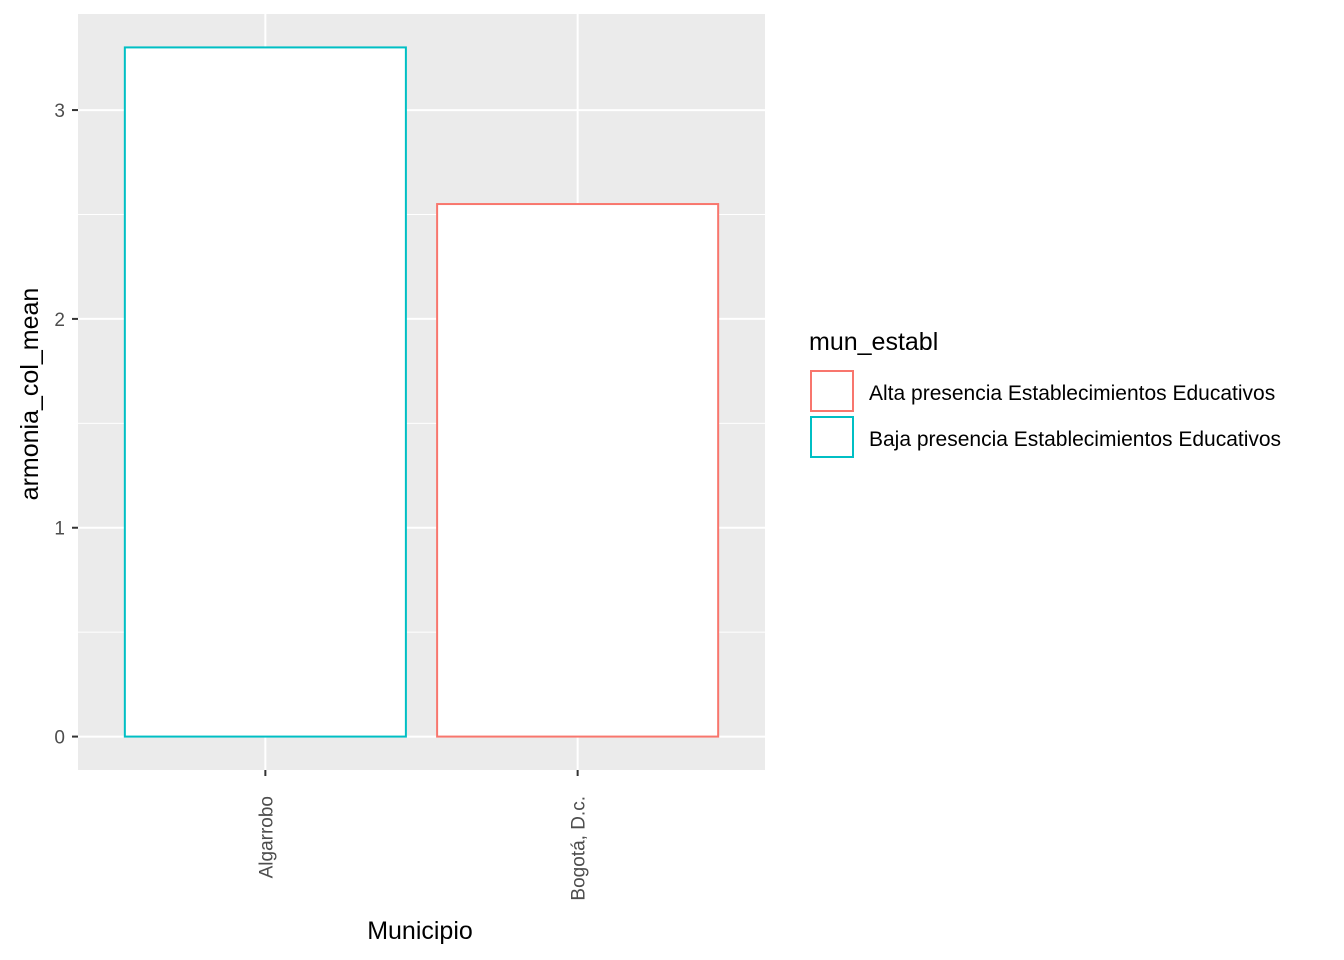 This screenshot has height=960, width=1344. Describe the element at coordinates (59, 111) in the screenshot. I see `y-tick-label: 3` at that location.